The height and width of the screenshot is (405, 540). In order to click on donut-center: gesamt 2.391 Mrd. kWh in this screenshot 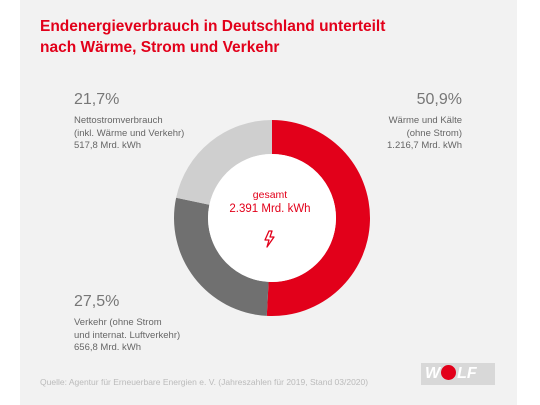, I will do `click(270, 202)`.